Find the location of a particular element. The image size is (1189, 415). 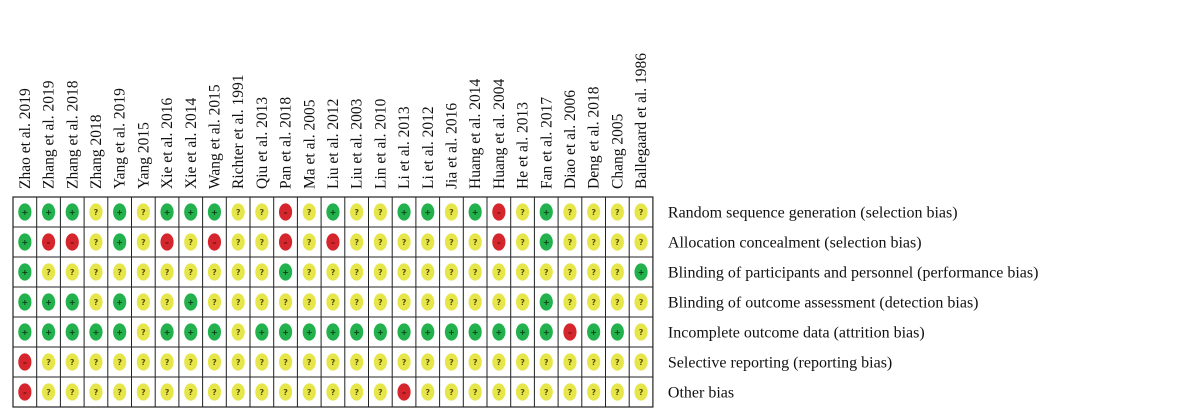

domain-label: Selective reporting (reporting bias) is located at coordinates (780, 363).